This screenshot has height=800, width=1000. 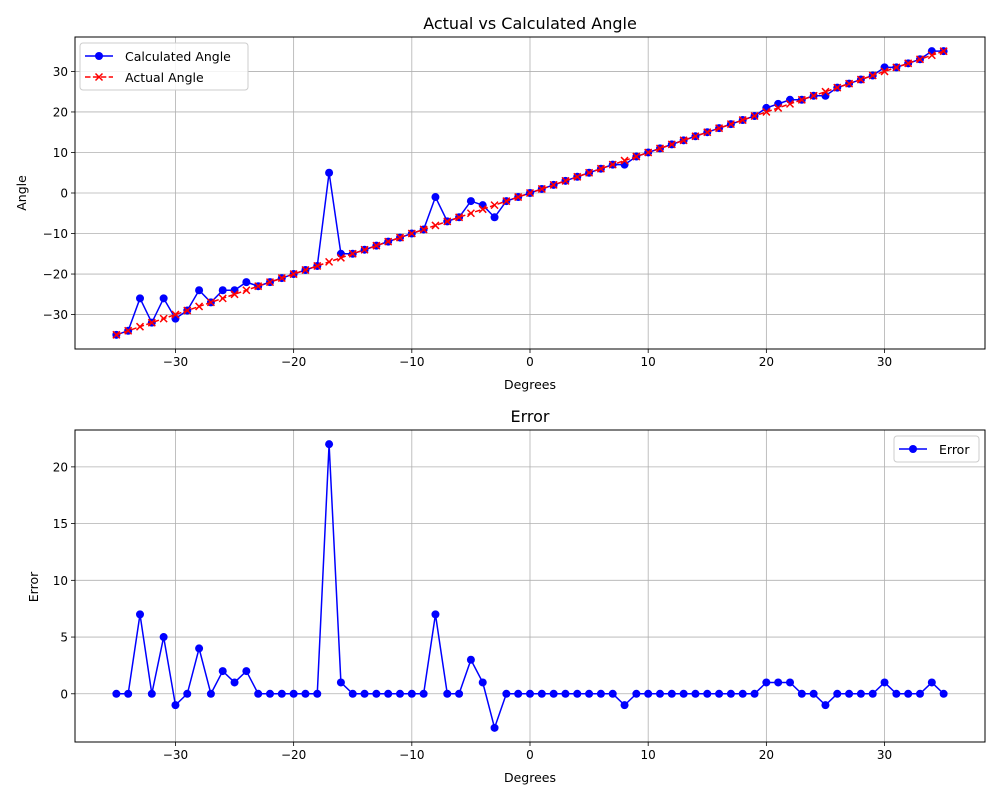 I want to click on error-chart-x-tick-label: 0, so click(x=530, y=755).